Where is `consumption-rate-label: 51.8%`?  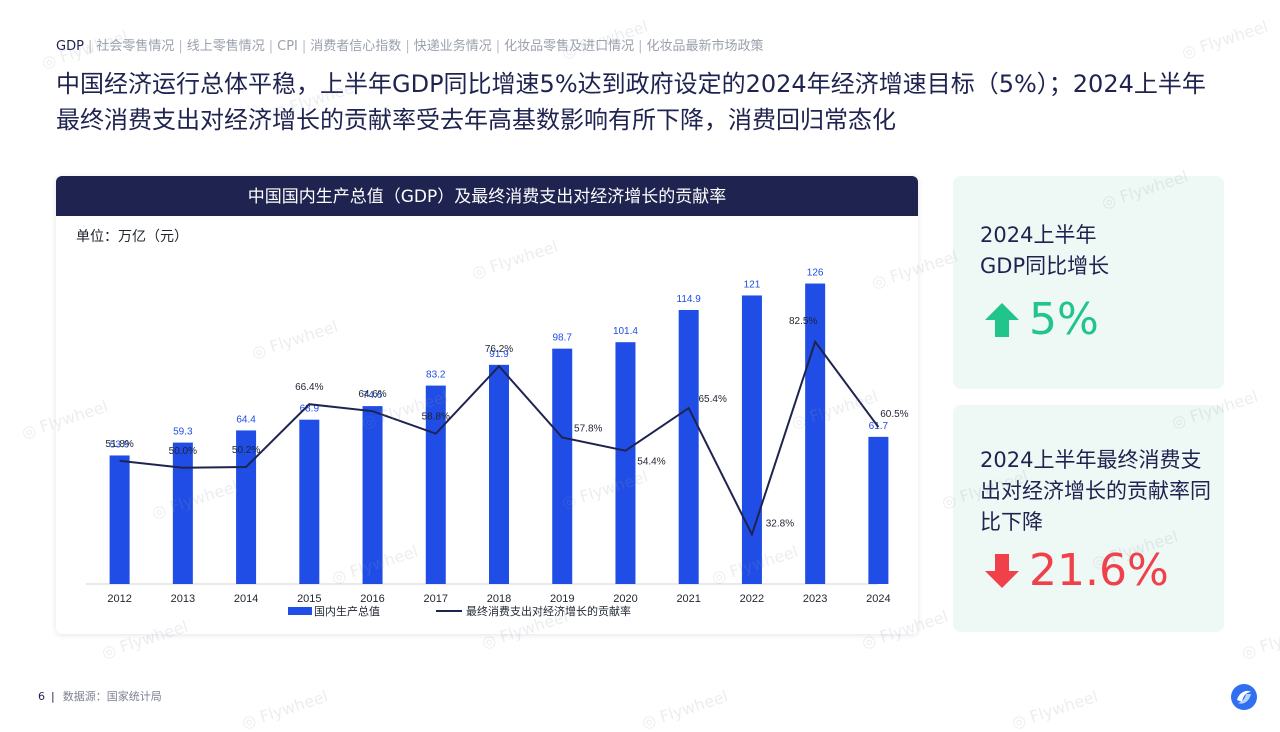 consumption-rate-label: 51.8% is located at coordinates (119, 444).